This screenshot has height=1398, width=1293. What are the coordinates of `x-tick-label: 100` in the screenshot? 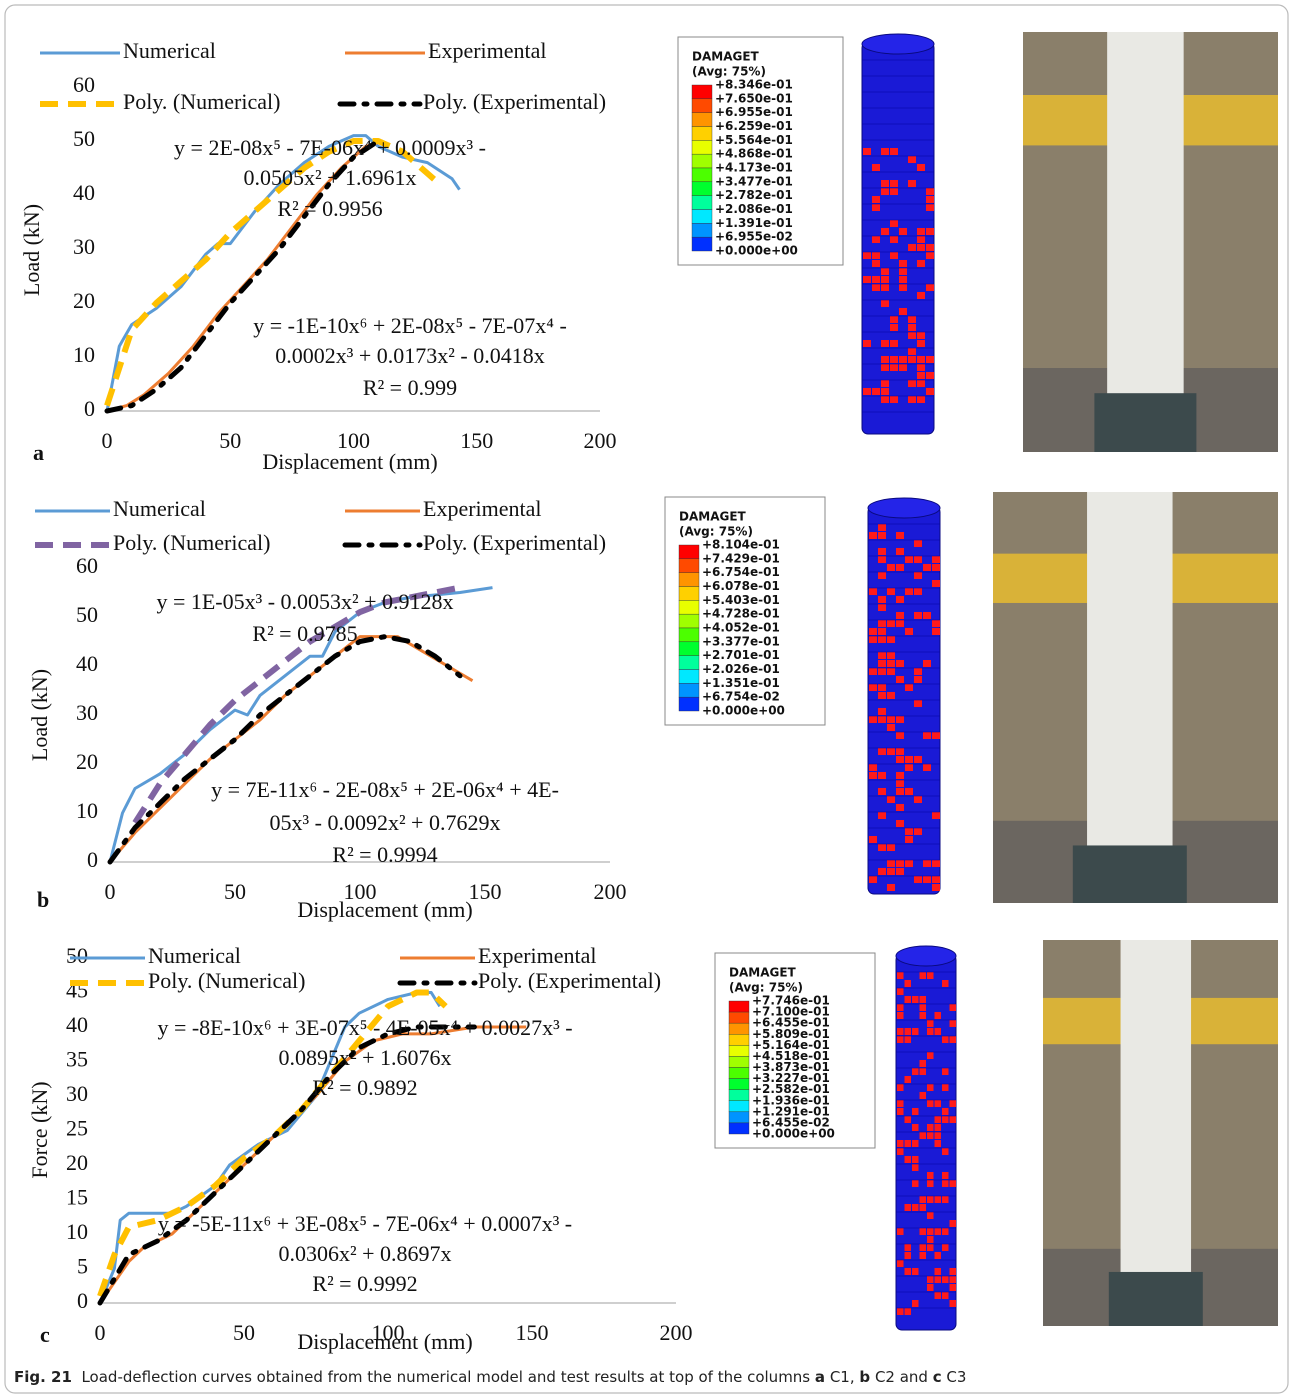 It's located at (388, 1332).